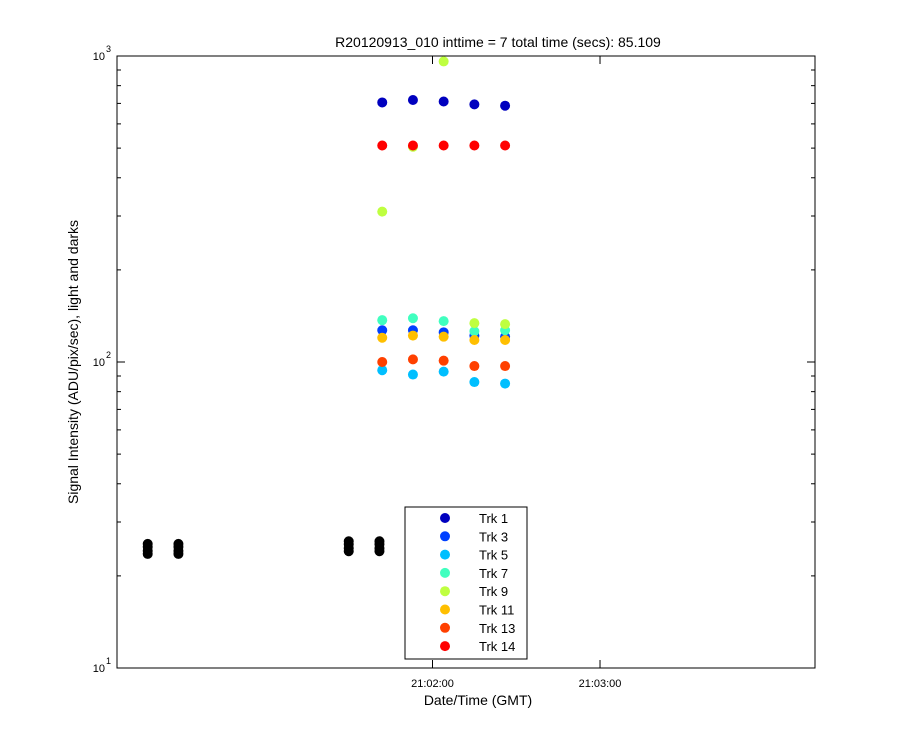 Image resolution: width=900 pixels, height=750 pixels. What do you see at coordinates (108, 355) in the screenshot?
I see `y-tick-exponent: 2` at bounding box center [108, 355].